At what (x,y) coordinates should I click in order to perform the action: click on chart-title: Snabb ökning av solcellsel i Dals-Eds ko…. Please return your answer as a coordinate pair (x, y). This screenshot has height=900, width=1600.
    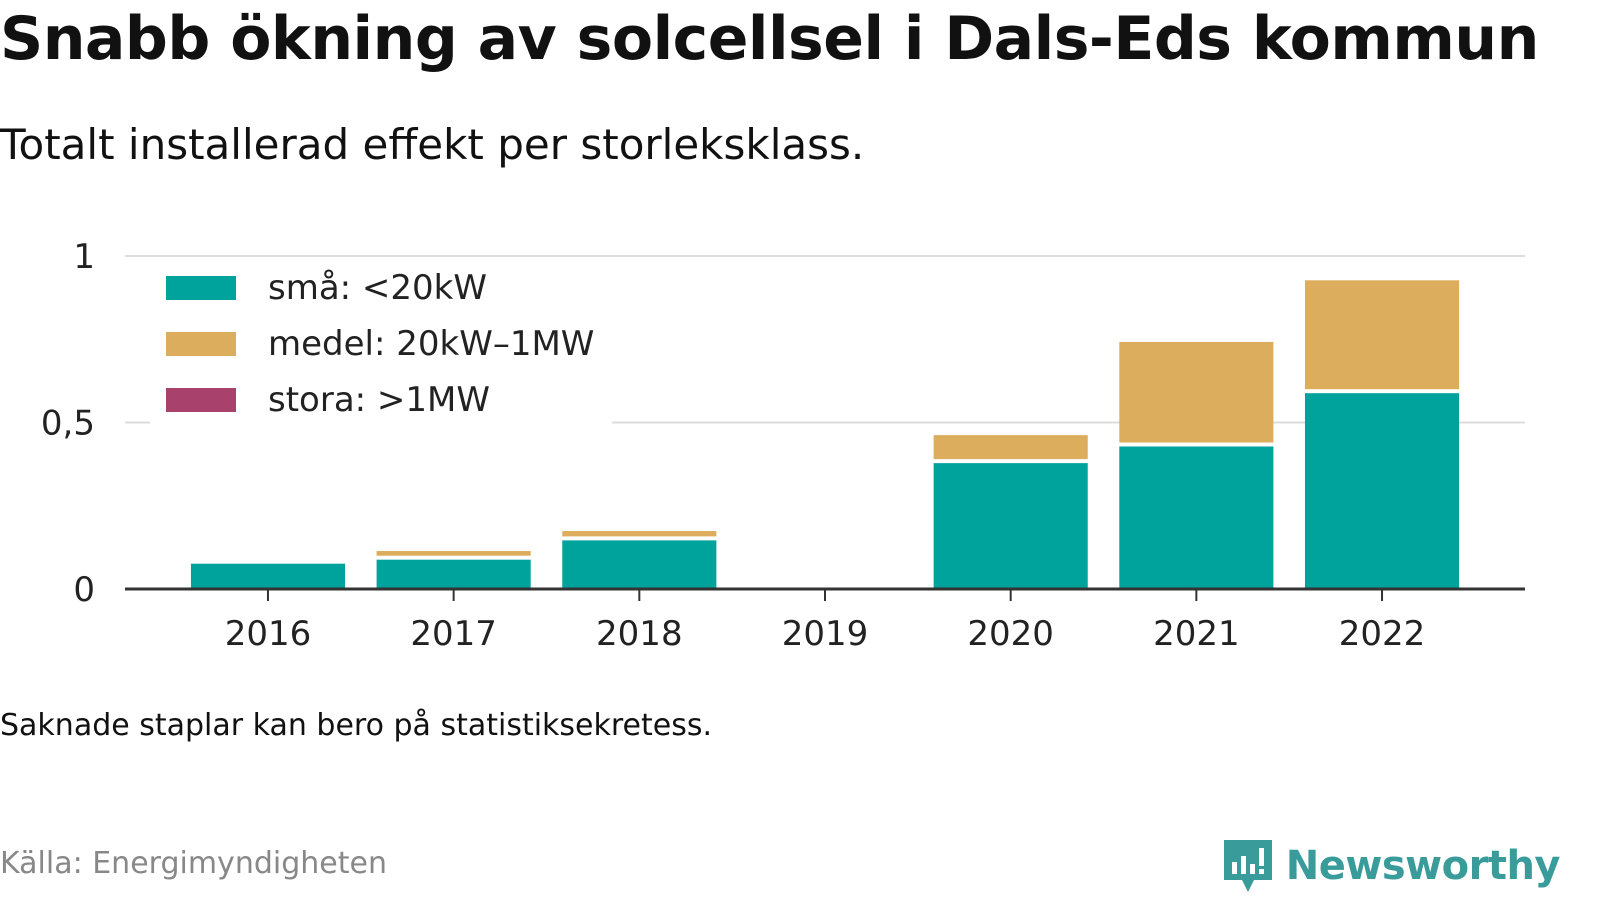
    Looking at the image, I should click on (769, 39).